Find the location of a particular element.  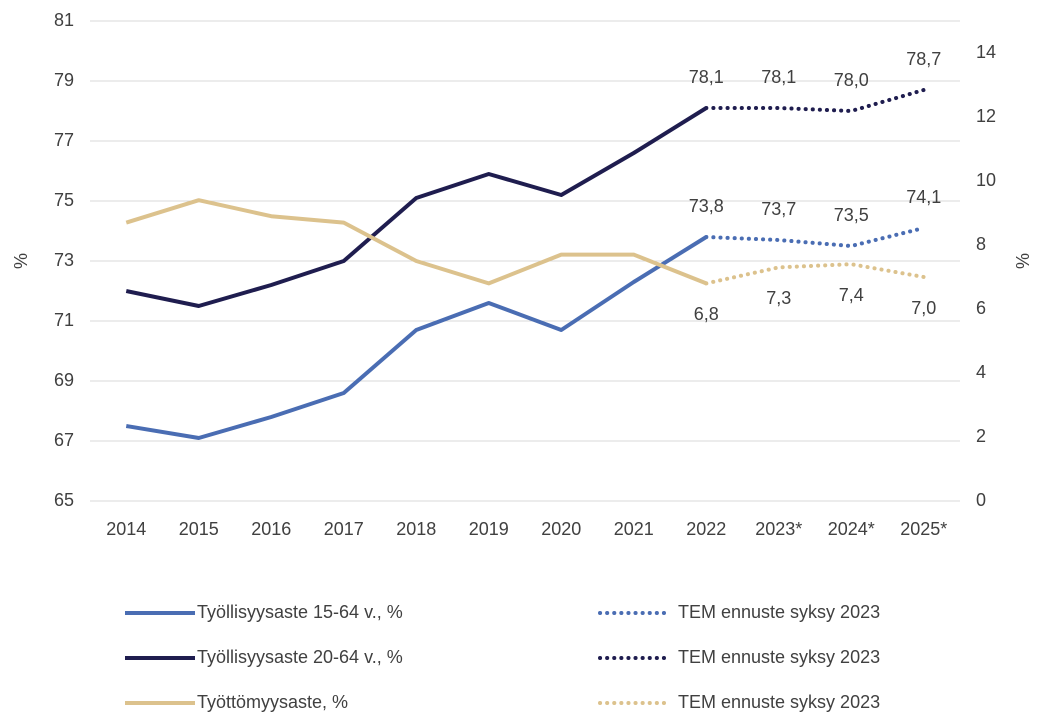

x-tick-label: 2016 is located at coordinates (271, 529).